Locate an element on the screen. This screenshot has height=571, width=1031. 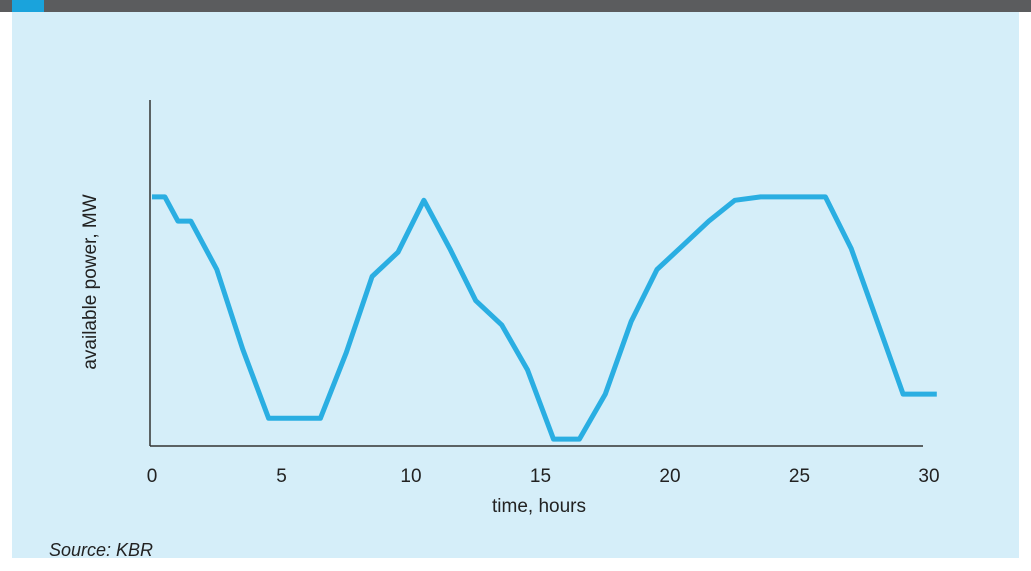
header-accent-block is located at coordinates (28, 6).